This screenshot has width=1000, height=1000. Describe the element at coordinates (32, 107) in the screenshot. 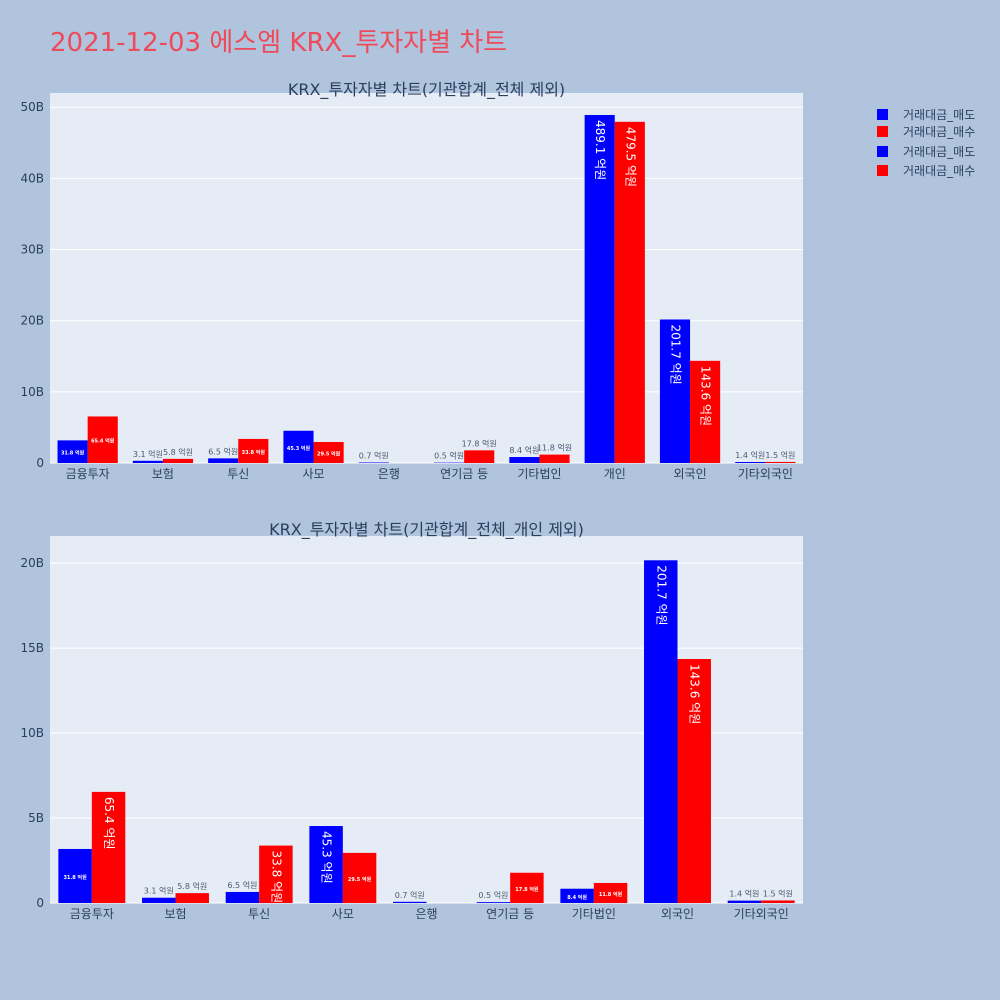

I see `y-tick-label: 50B` at that location.